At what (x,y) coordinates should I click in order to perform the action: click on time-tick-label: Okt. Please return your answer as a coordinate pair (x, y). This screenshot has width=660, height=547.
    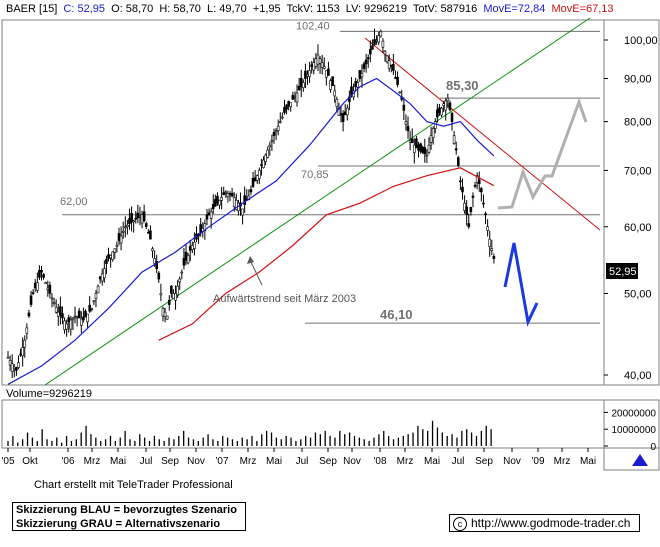
    Looking at the image, I should click on (30, 461).